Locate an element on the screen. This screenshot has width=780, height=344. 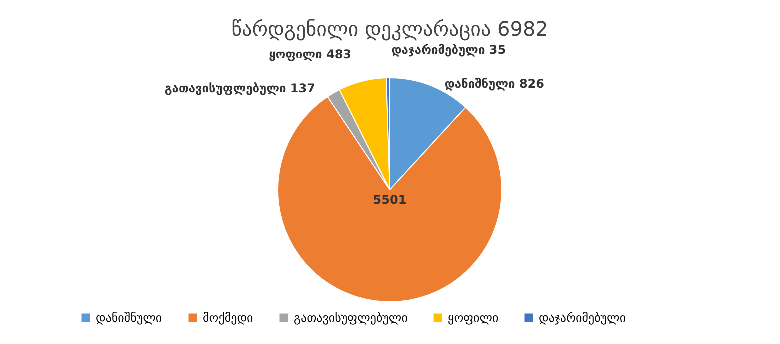
data-label: დანიშნული 826 is located at coordinates (494, 84).